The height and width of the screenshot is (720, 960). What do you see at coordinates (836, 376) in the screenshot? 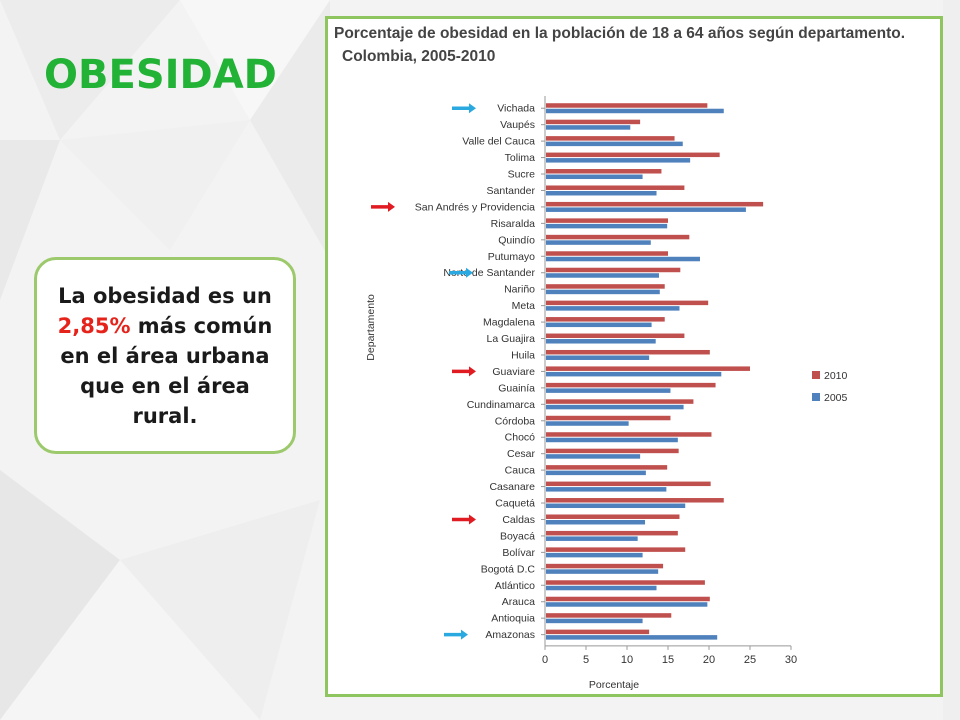
I see `legend-label-2010: 2010` at bounding box center [836, 376].